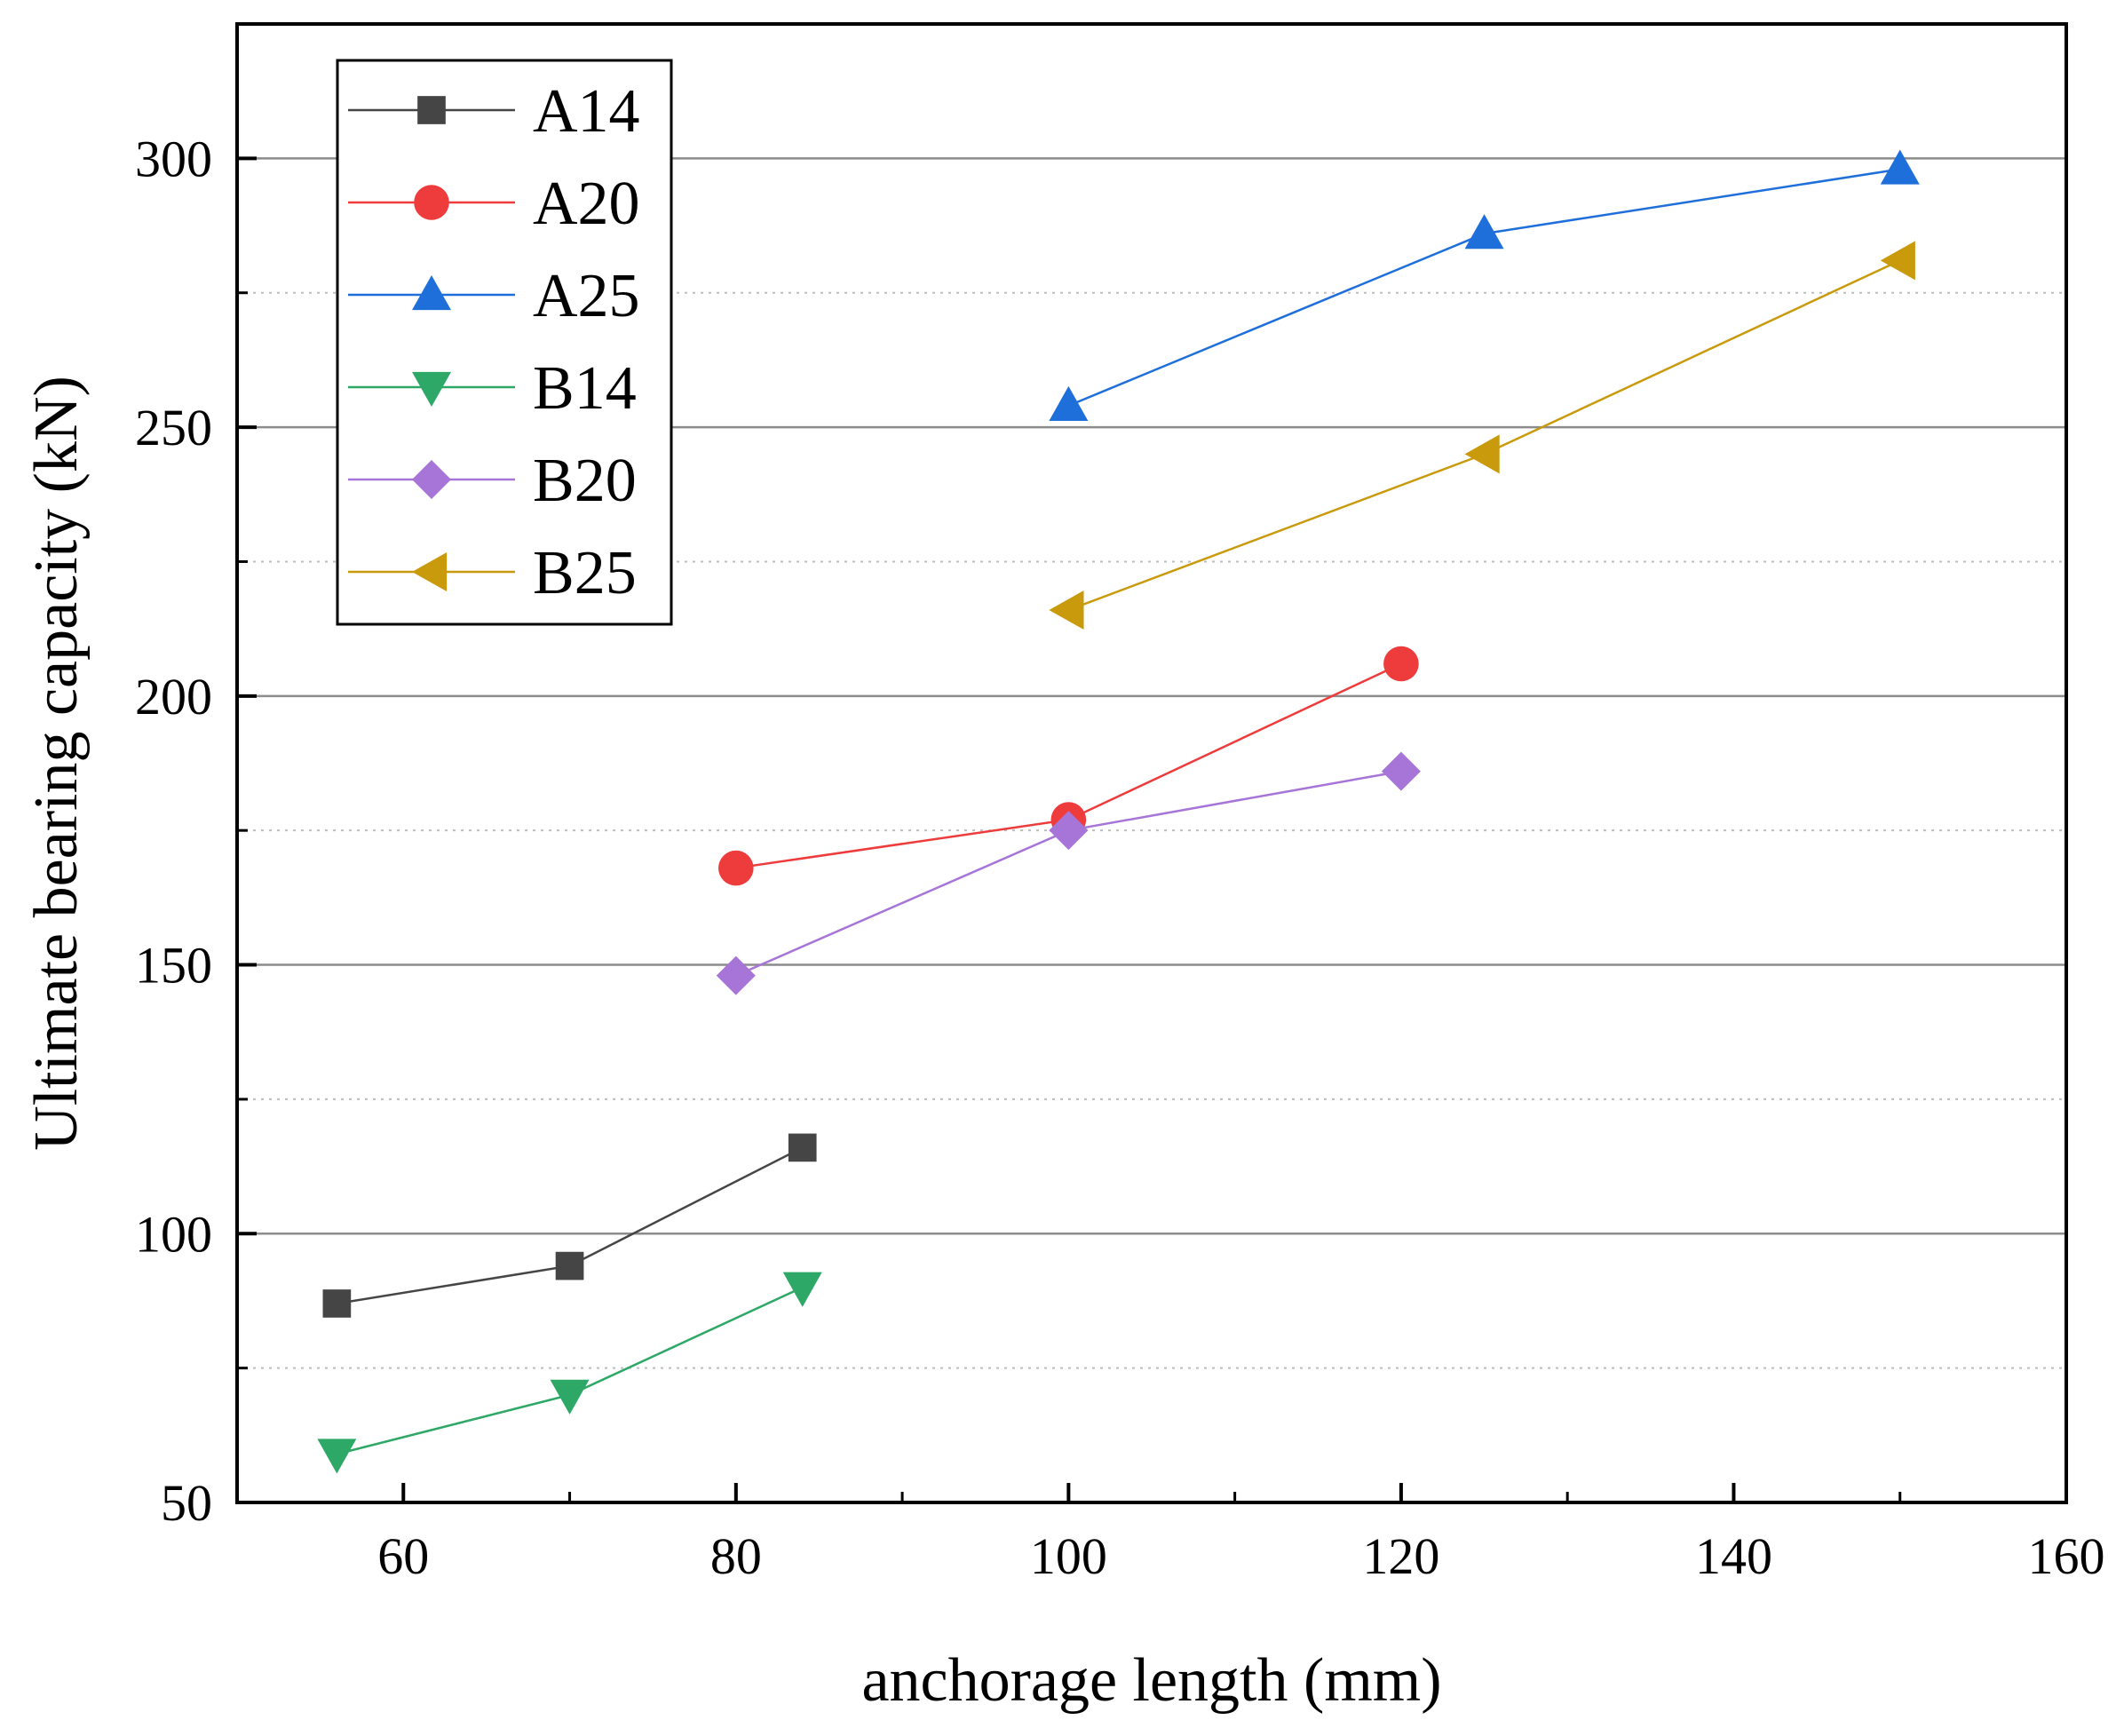 The image size is (2124, 1736). I want to click on legend-label-a20: A20, so click(586, 204).